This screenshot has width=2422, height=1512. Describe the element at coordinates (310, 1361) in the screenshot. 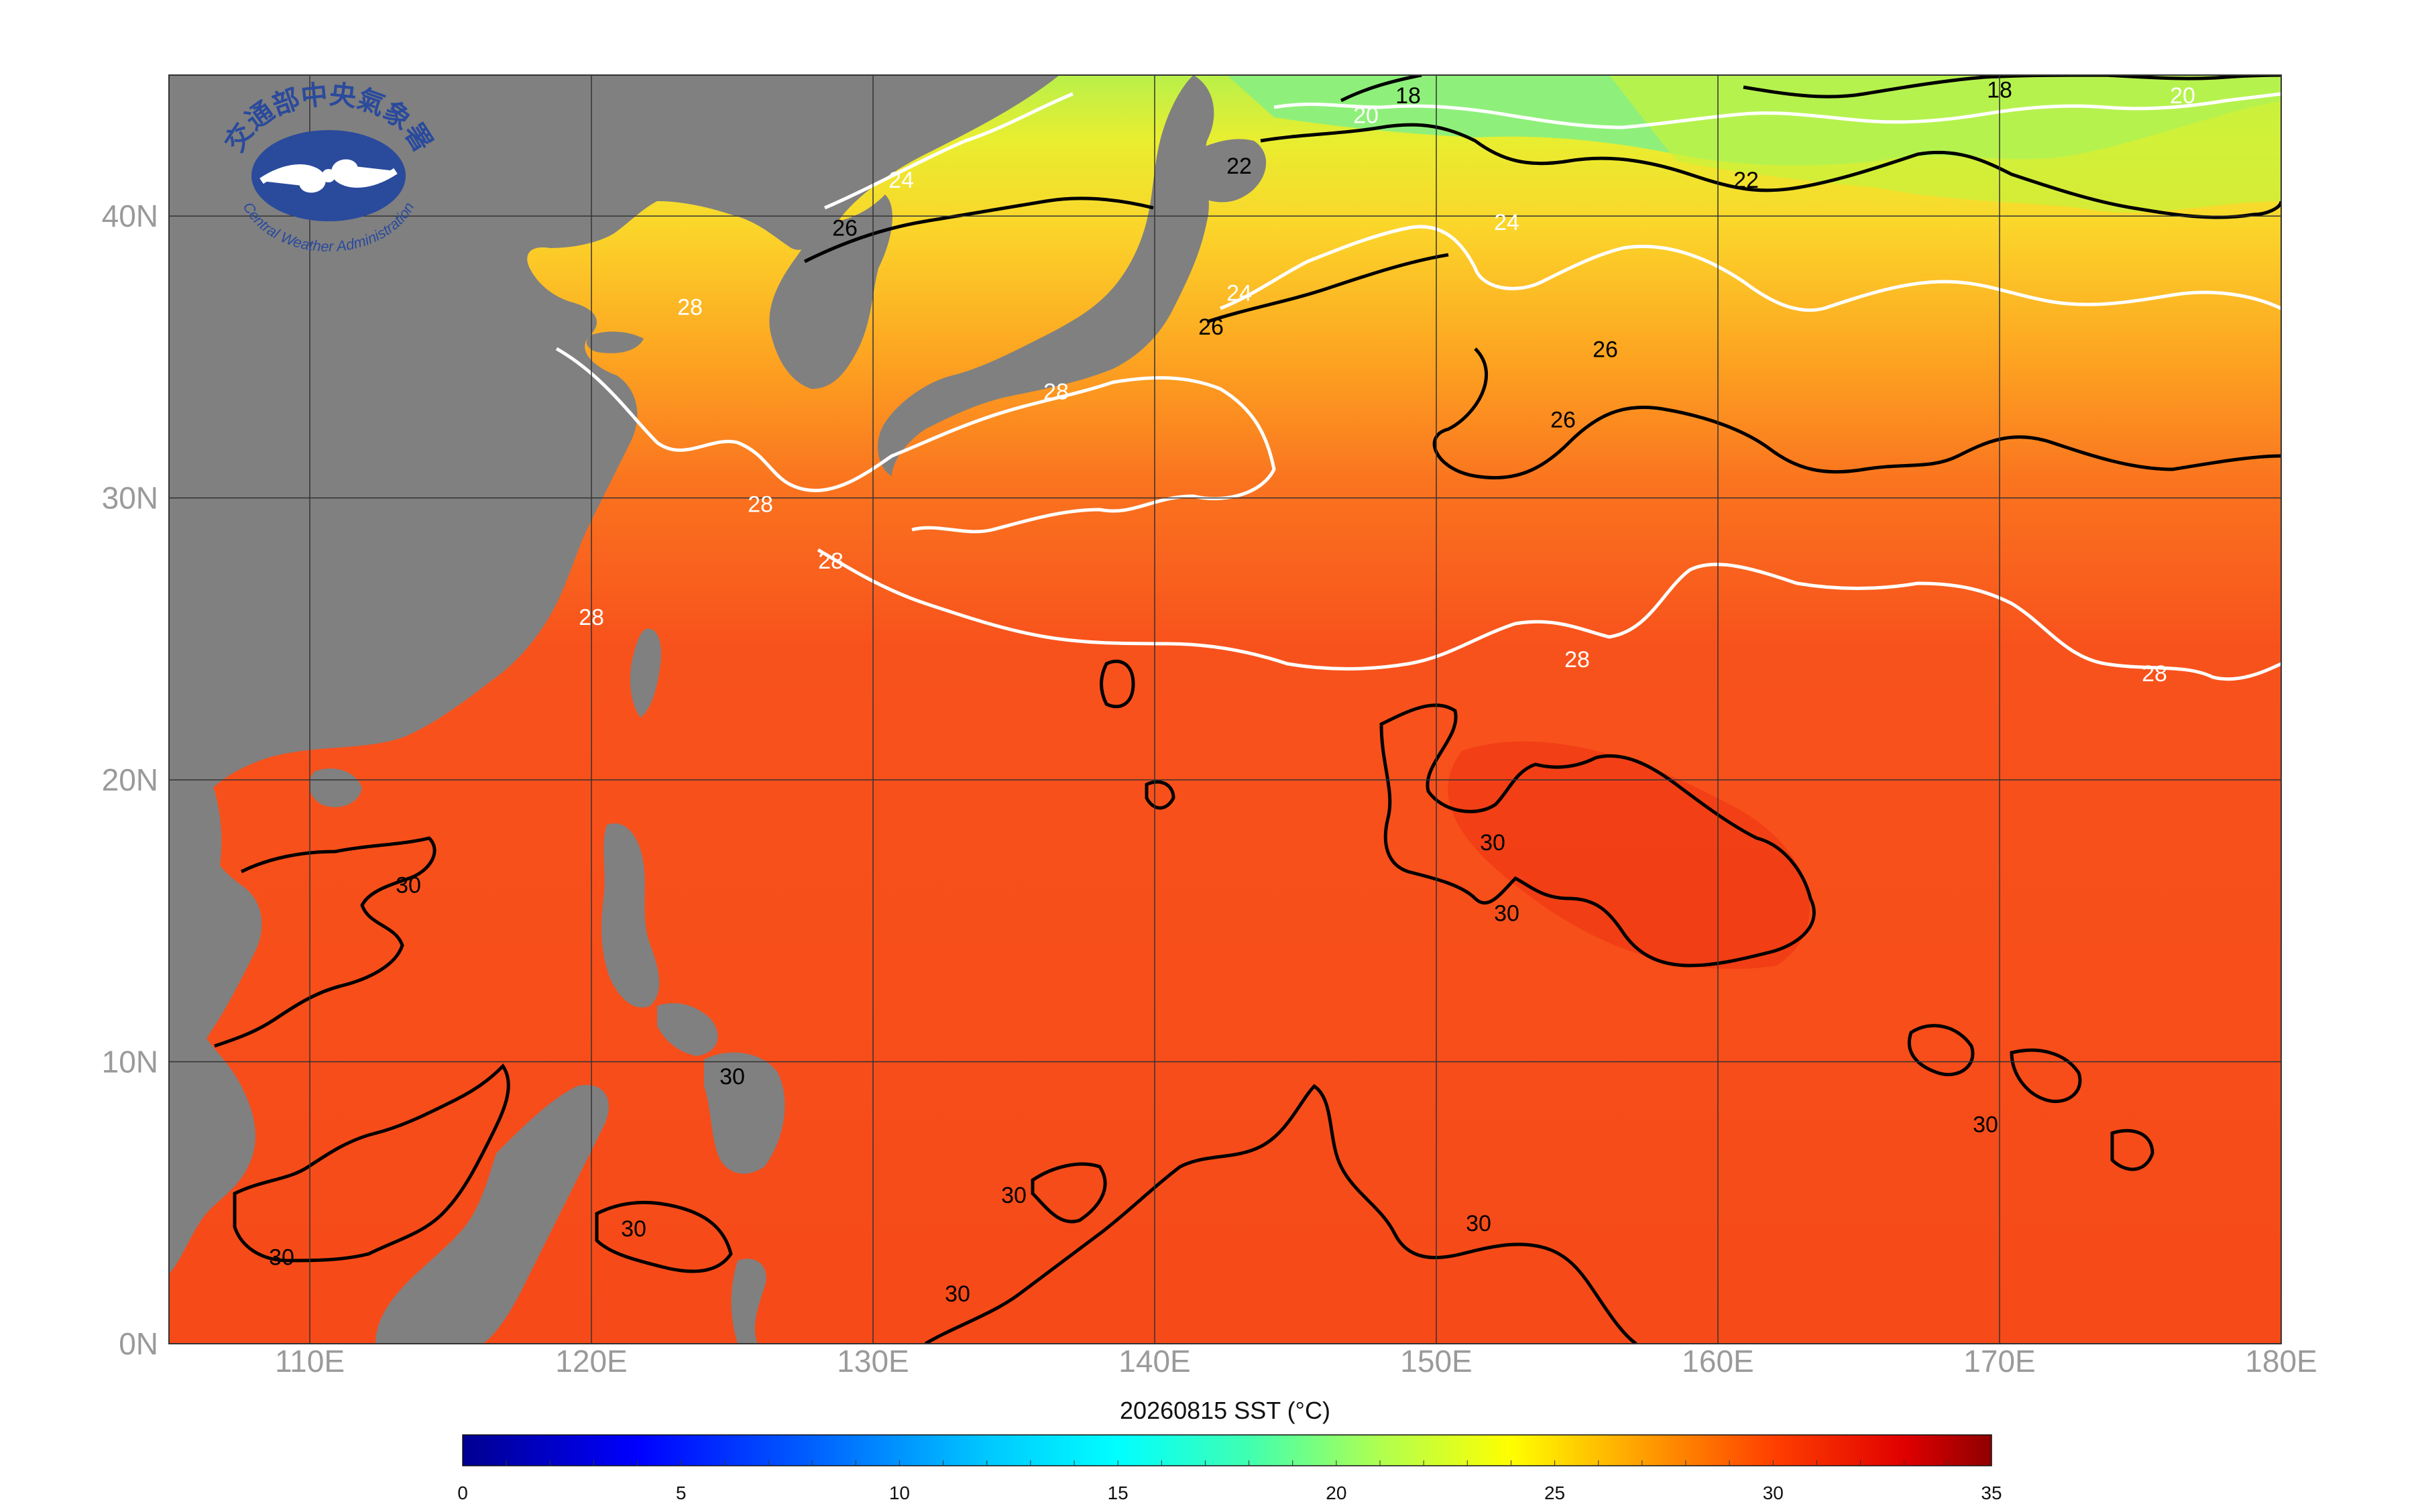

I see `lon-label: 110E` at that location.